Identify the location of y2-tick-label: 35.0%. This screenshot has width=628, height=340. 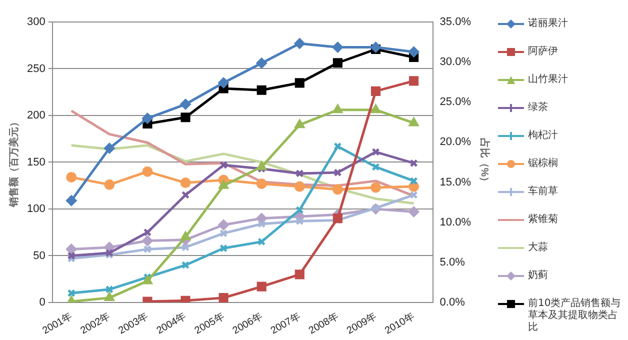
(456, 22).